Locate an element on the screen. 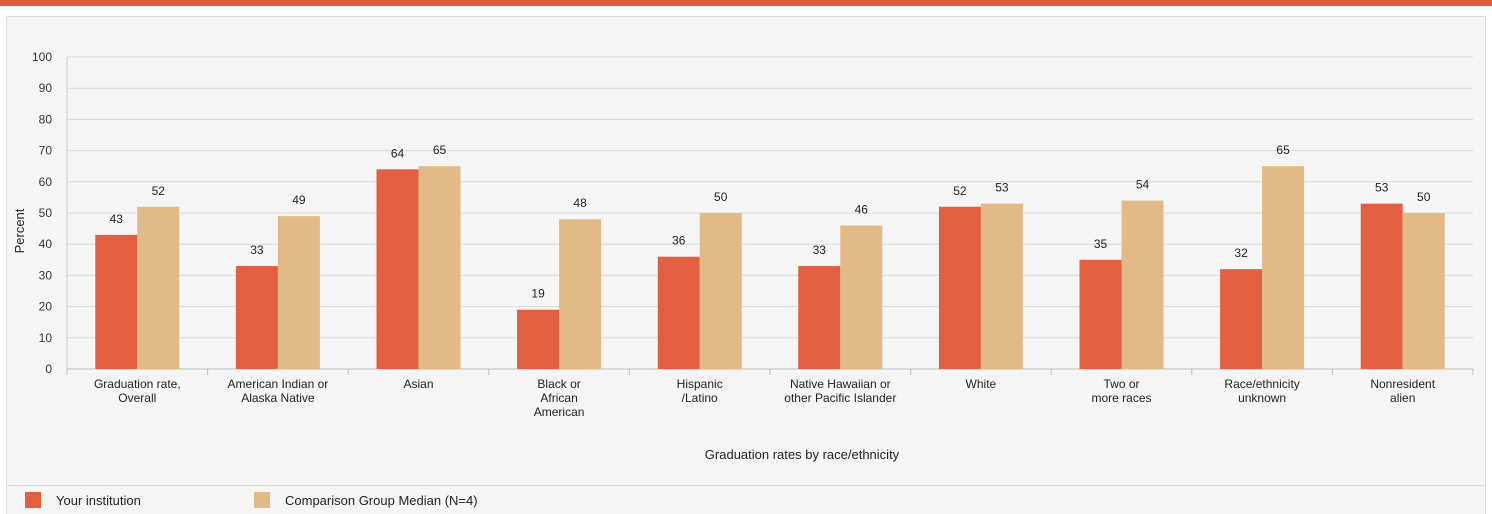  x-tick-label: Graduation rate, is located at coordinates (137, 384).